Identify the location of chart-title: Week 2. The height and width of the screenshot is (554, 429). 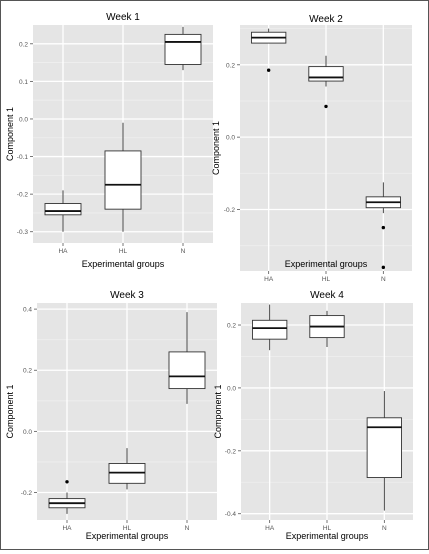
(326, 19).